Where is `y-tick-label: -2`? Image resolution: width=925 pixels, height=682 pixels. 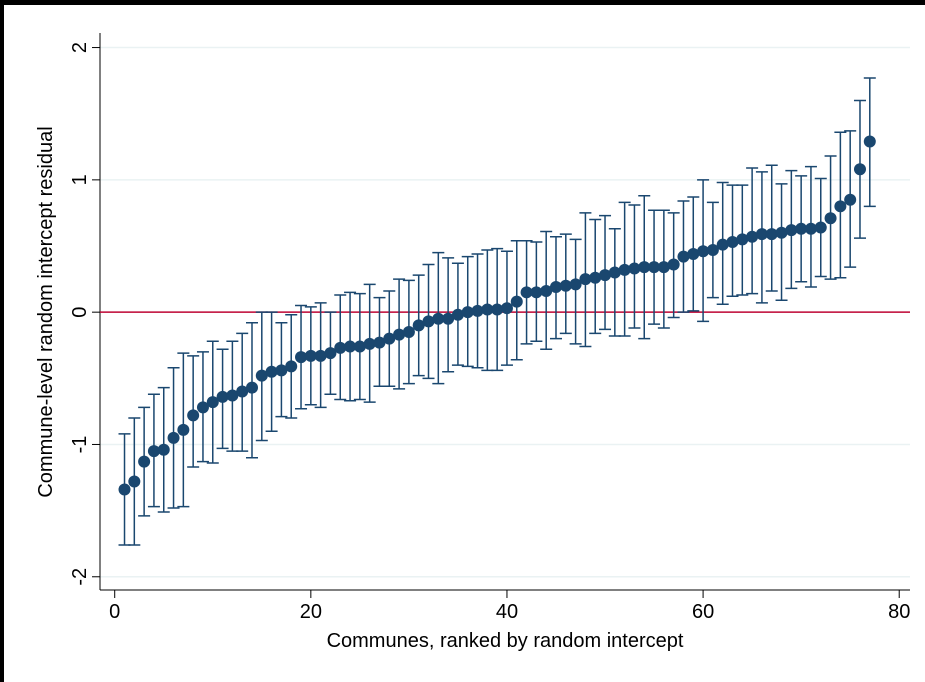
y-tick-label: -2 is located at coordinates (80, 577).